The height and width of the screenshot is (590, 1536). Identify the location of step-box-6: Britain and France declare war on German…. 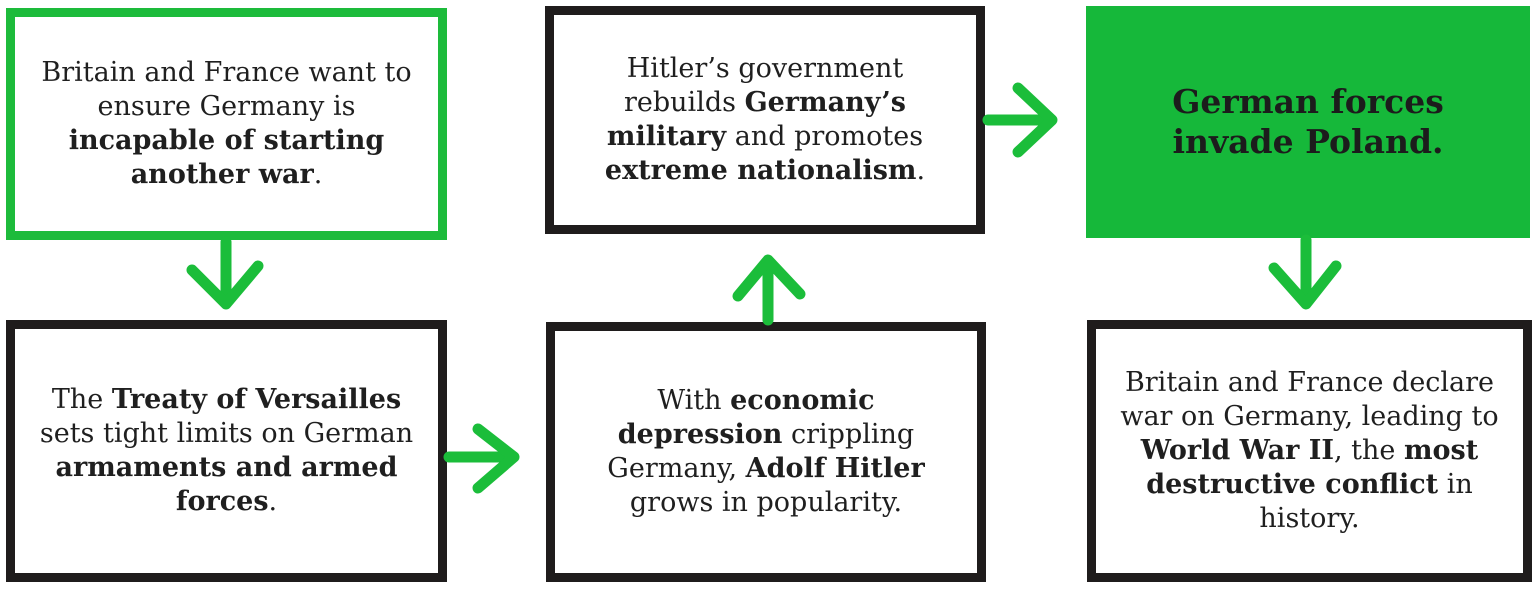
(1309, 451).